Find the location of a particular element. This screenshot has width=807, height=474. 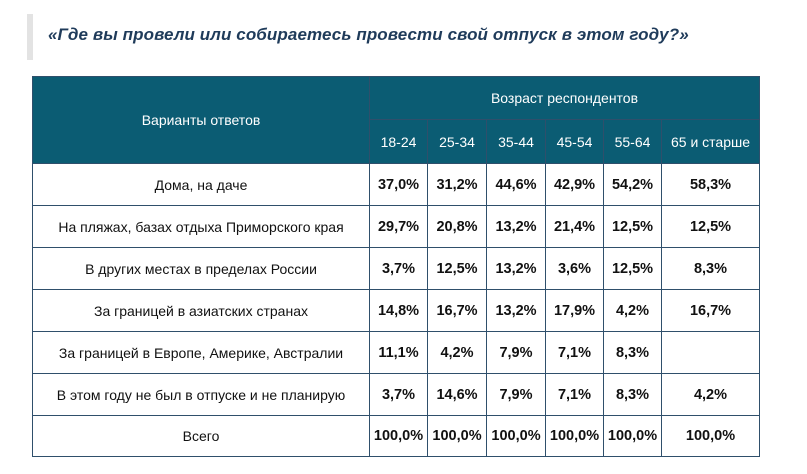

cell-value: 58,3% is located at coordinates (710, 184).